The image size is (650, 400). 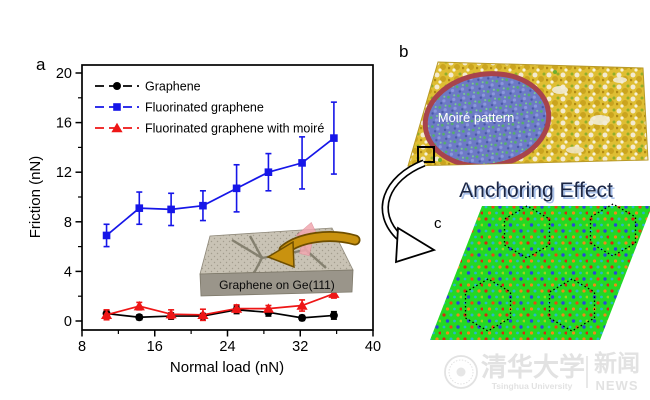 What do you see at coordinates (461, 372) in the screenshot?
I see `tsinghua-seal-icon` at bounding box center [461, 372].